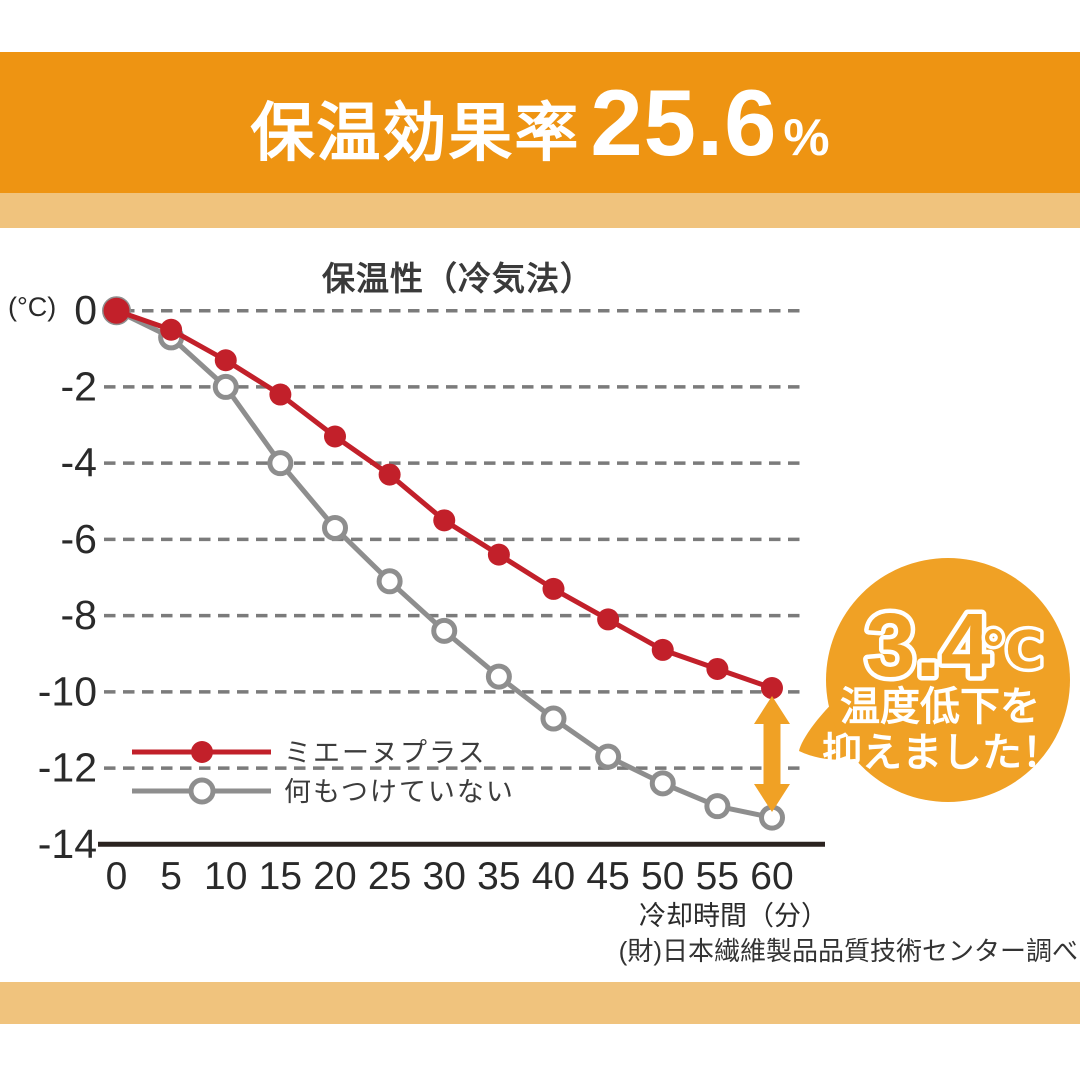  Describe the element at coordinates (662, 876) in the screenshot. I see `x-tick-label: 50` at that location.